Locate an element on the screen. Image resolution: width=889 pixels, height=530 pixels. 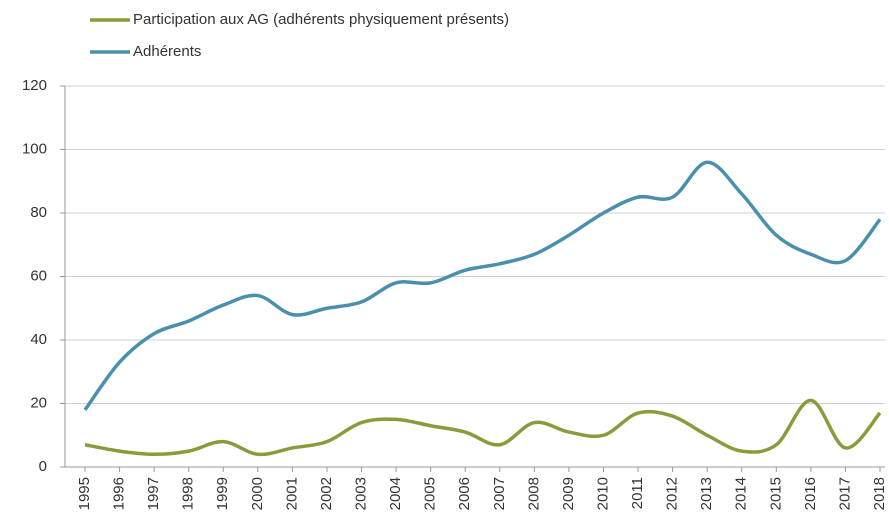
x-tick-label: 1995 is located at coordinates (84, 493).